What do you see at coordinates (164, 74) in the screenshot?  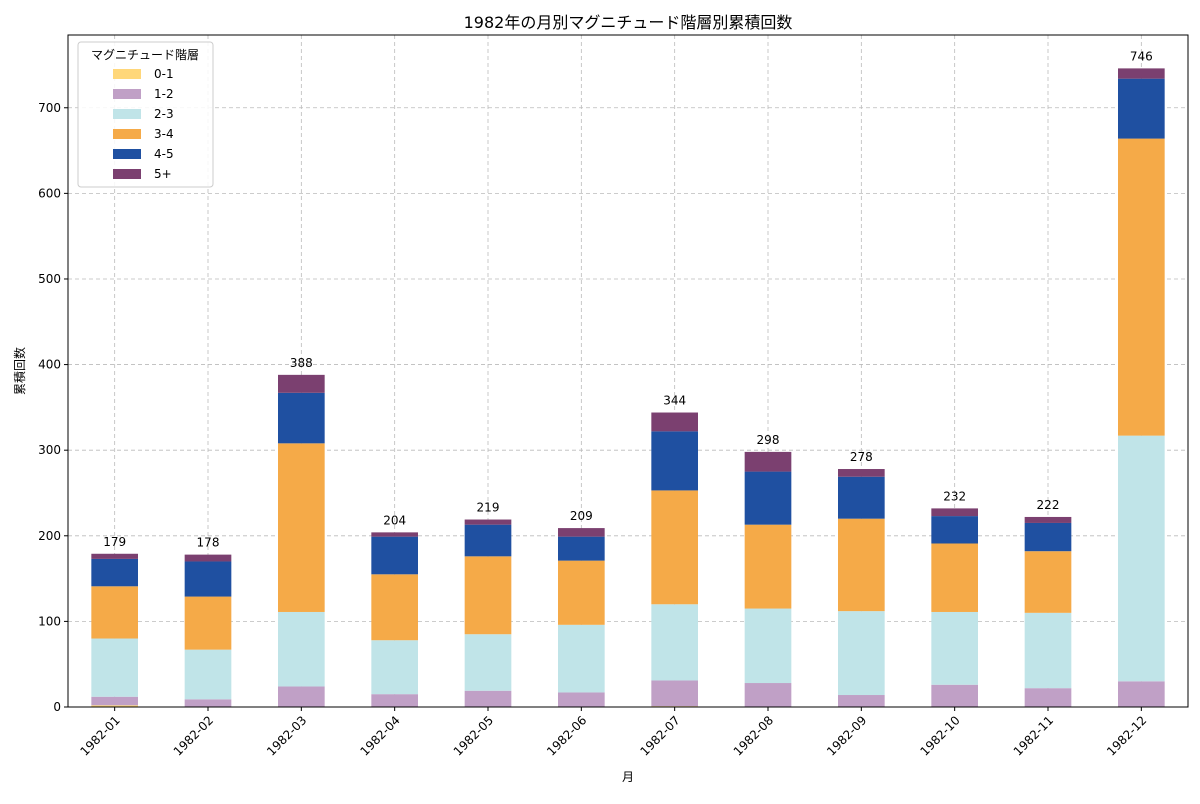 I see `legend-label: 0-1` at bounding box center [164, 74].